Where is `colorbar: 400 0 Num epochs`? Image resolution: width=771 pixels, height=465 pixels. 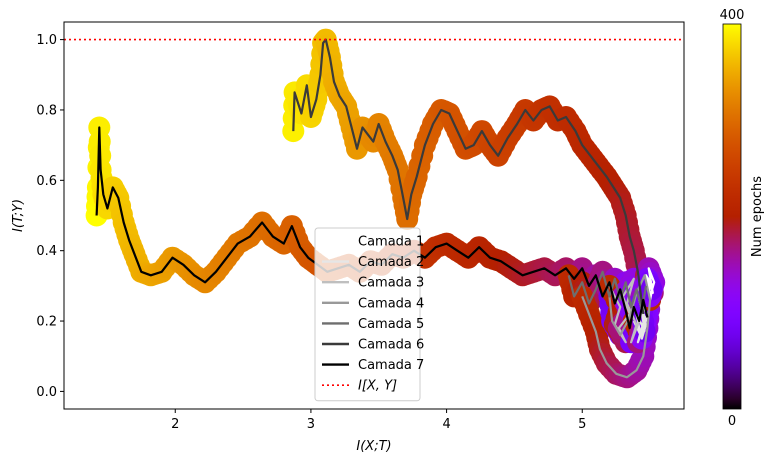 colorbar: 400 0 Num epochs is located at coordinates (742, 218).